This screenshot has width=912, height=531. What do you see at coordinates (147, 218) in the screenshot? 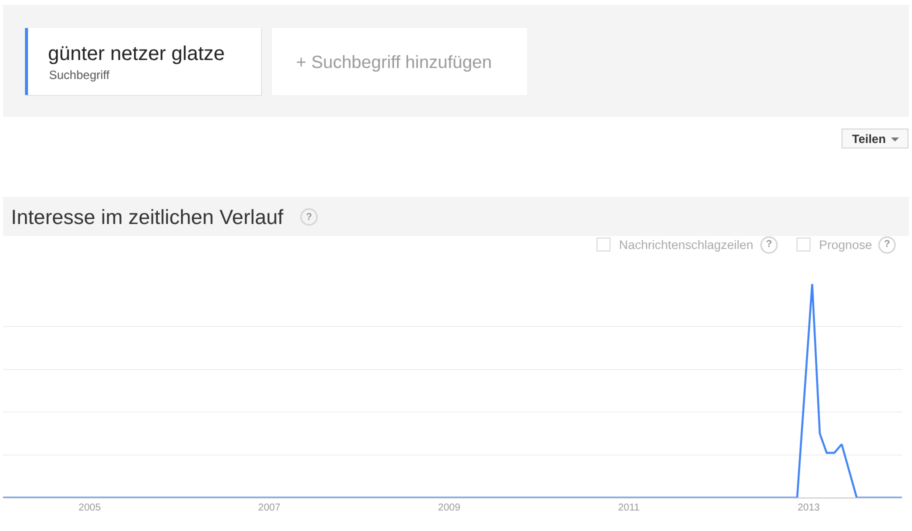
I see `chart-title: Interesse im zeitlichen Verlauf` at bounding box center [147, 218].